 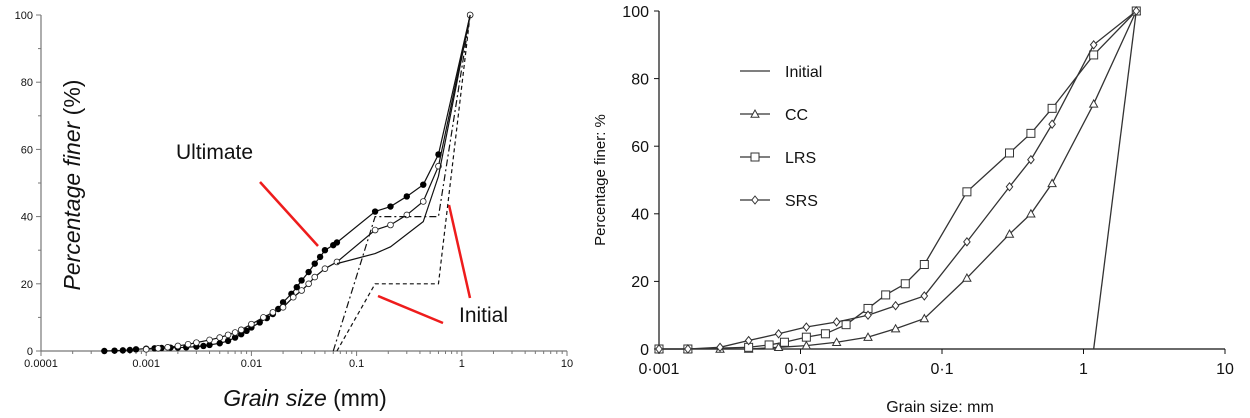 I want to click on legend-label-0: Initial, so click(x=803, y=72).